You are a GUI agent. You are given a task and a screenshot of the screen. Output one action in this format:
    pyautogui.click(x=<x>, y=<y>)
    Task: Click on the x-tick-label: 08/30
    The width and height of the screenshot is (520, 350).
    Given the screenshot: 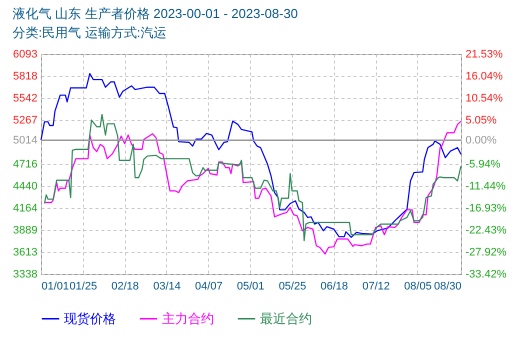 What is the action you would take?
    pyautogui.click(x=448, y=286)
    